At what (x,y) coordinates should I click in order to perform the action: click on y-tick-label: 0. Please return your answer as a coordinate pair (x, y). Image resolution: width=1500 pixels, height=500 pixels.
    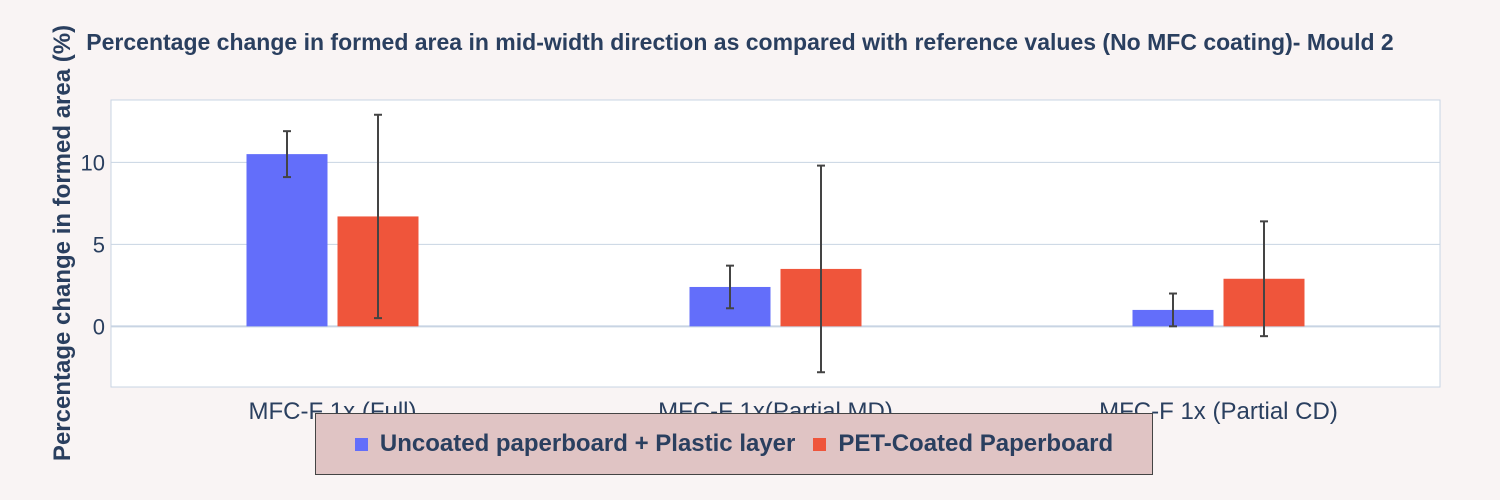
    Looking at the image, I should click on (99, 326).